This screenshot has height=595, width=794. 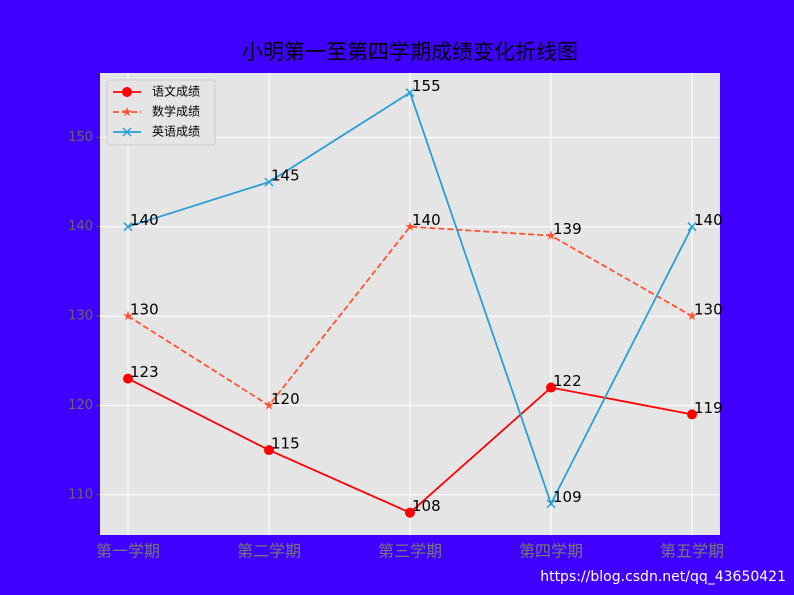 I want to click on data-label: 115, so click(x=285, y=444).